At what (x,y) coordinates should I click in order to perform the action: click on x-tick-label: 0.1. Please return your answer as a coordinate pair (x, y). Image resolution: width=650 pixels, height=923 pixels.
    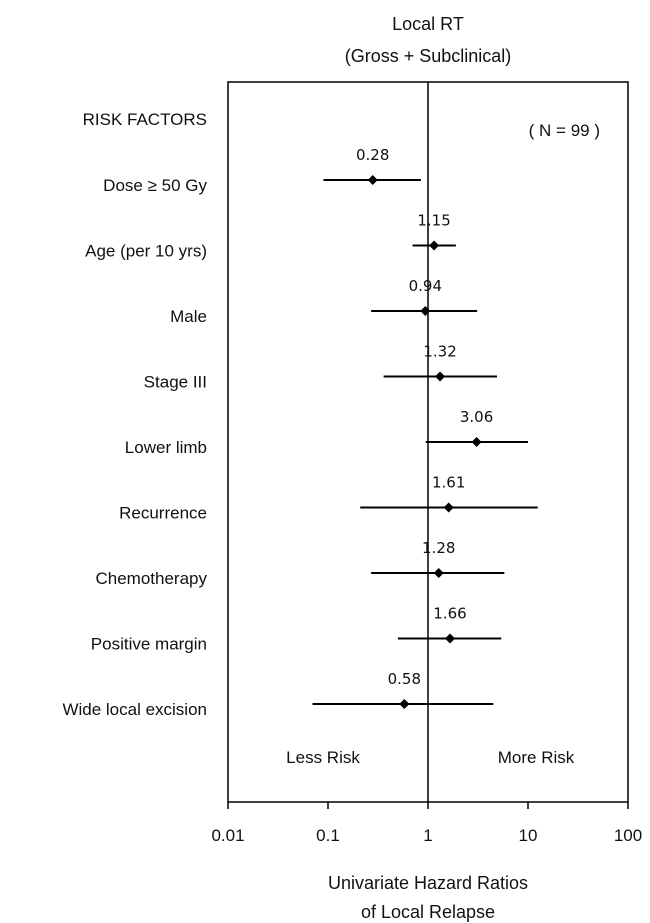
    Looking at the image, I should click on (328, 835).